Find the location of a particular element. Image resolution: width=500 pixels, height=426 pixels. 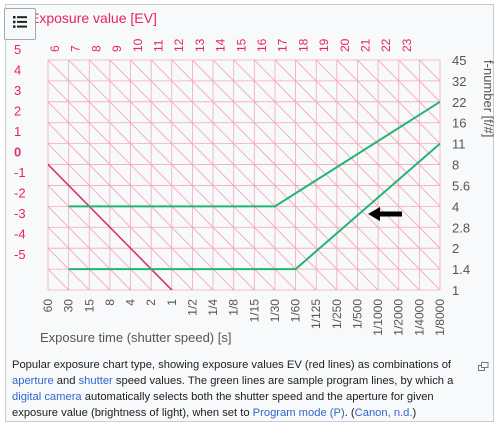

f-number-tick: 1 is located at coordinates (455, 290).